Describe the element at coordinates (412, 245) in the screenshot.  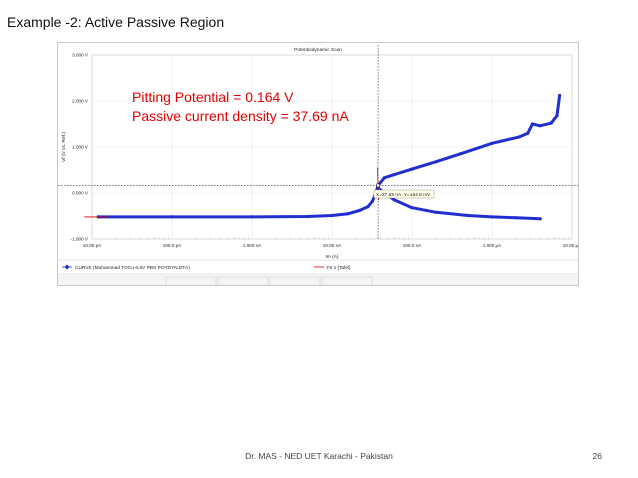
I see `x-tick-label-4: 100.0 nA` at that location.